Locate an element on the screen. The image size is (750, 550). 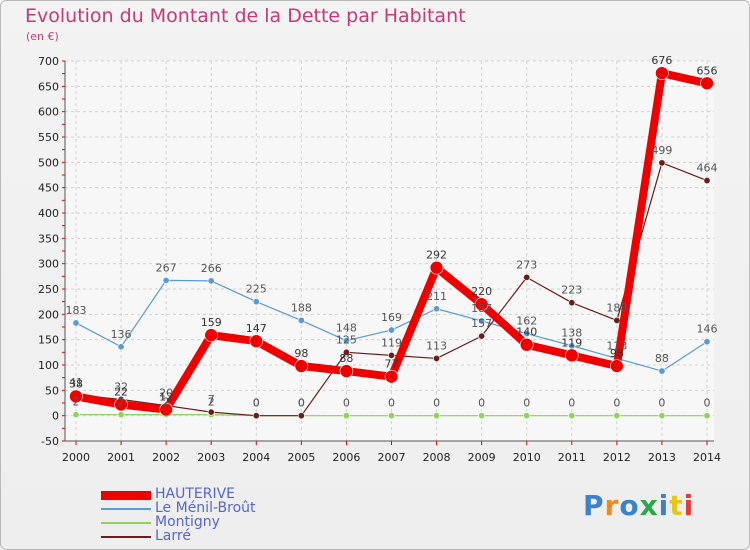
x-tick-label: 2001 is located at coordinates (121, 457).